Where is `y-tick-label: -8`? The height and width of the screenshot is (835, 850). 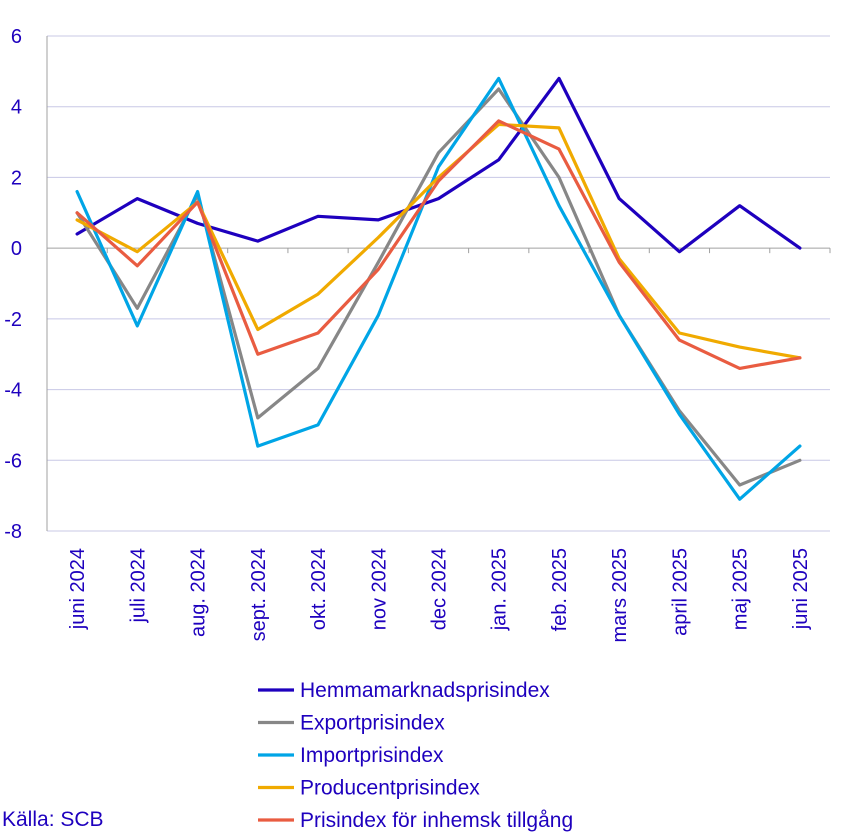 y-tick-label: -8 is located at coordinates (13, 532).